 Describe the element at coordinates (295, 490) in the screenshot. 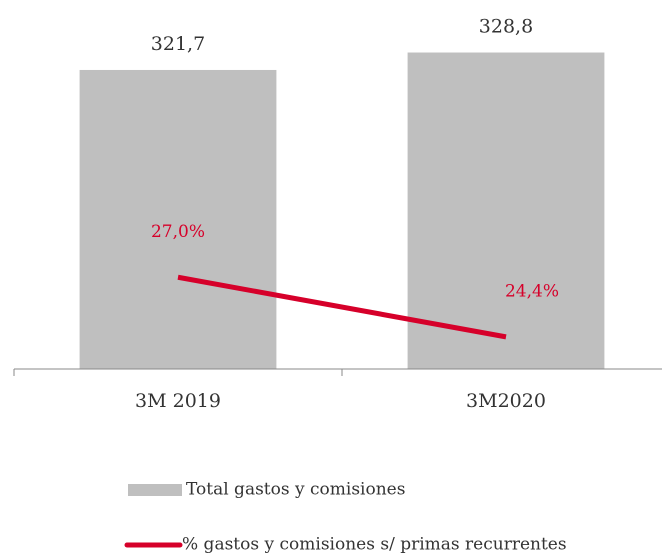

I see `legend-label: Total gastos y comisiones` at that location.